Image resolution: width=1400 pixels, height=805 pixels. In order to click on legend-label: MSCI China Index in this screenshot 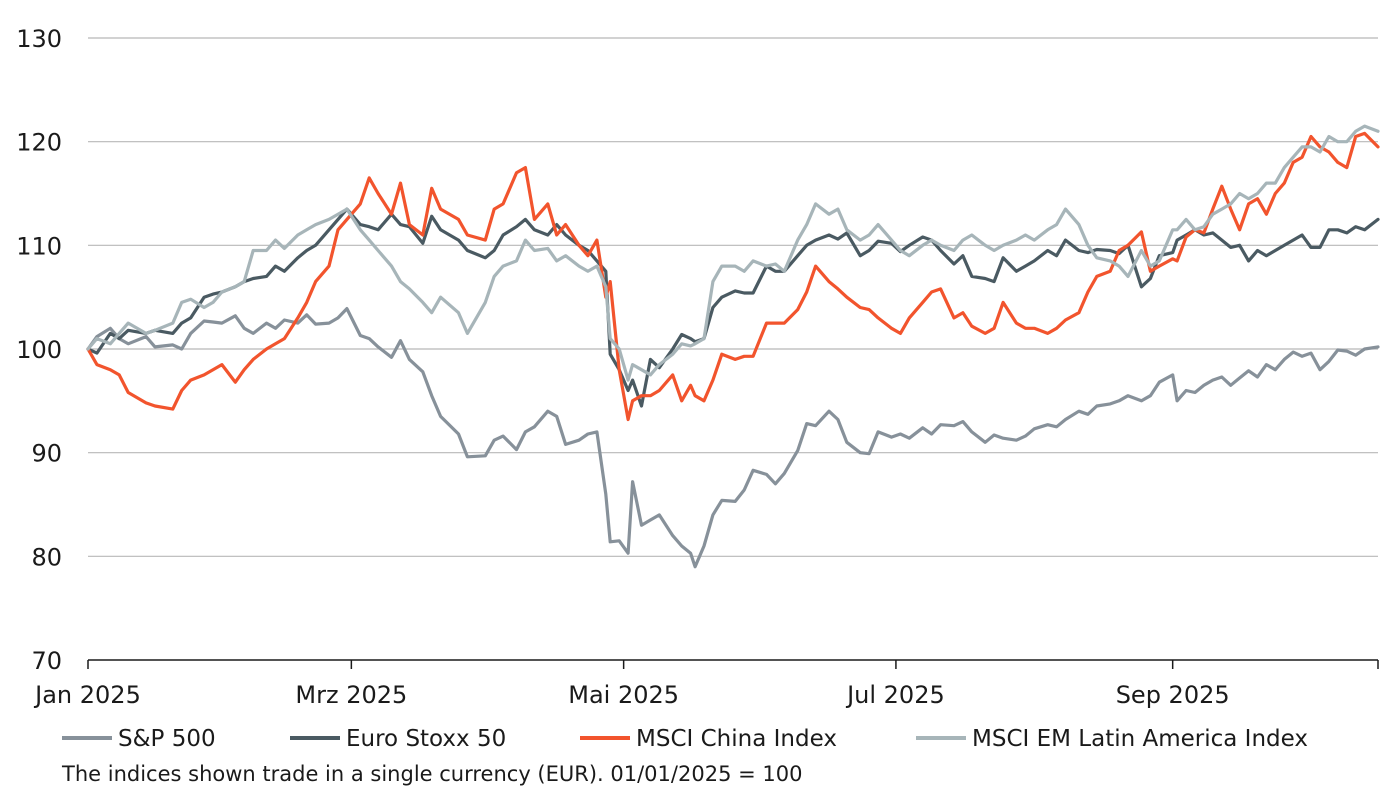, I will do `click(736, 739)`.